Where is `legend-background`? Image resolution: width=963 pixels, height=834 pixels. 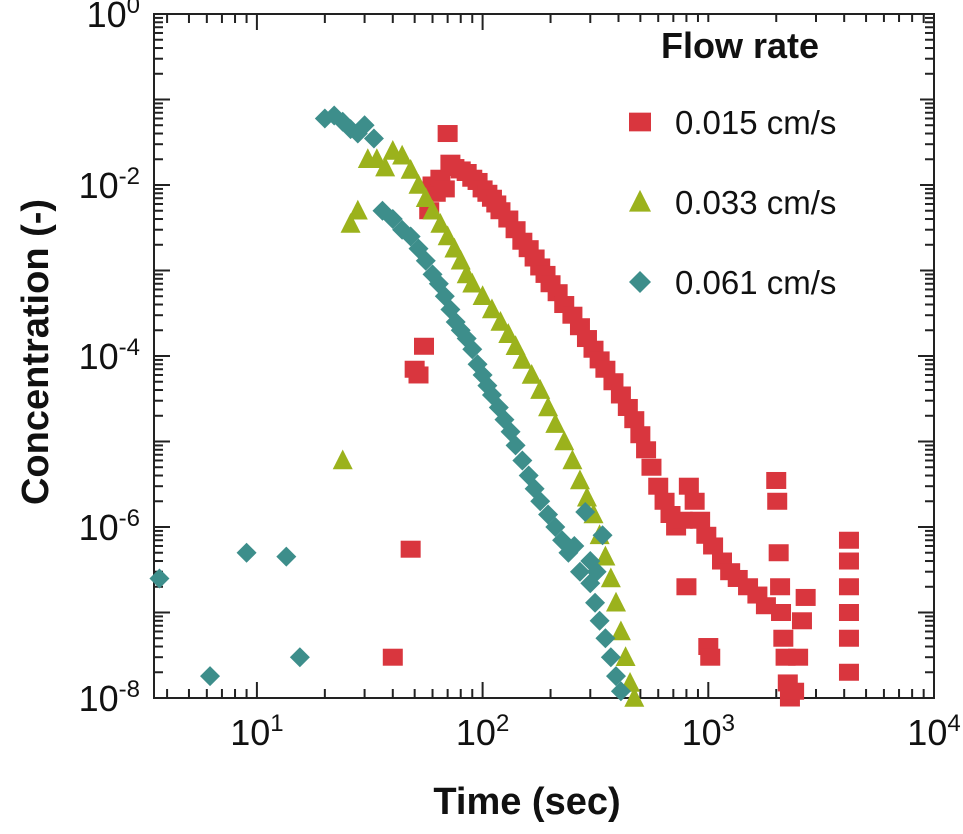 legend-background is located at coordinates (760, 167).